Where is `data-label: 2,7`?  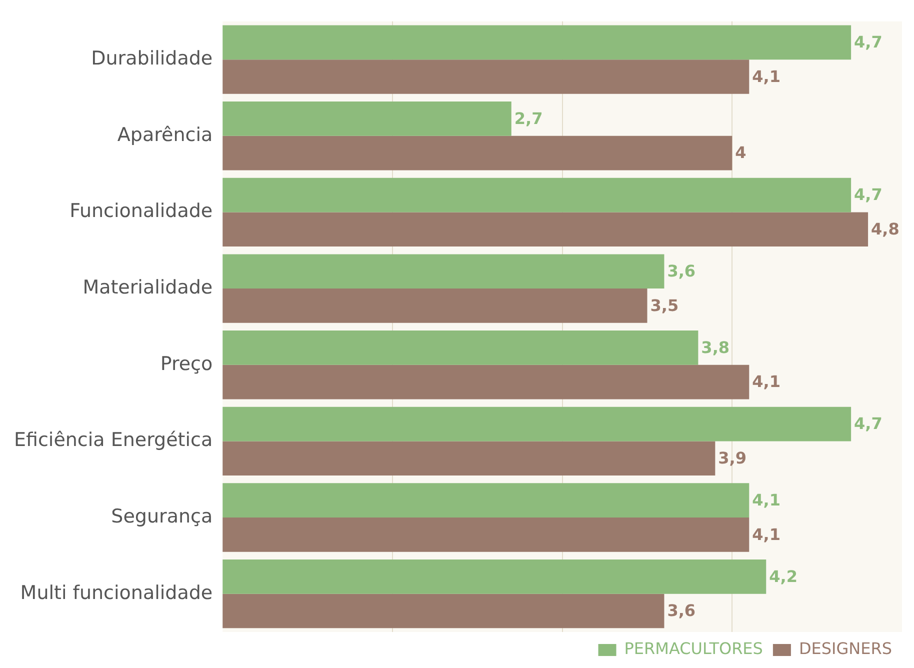 data-label: 2,7 is located at coordinates (528, 118).